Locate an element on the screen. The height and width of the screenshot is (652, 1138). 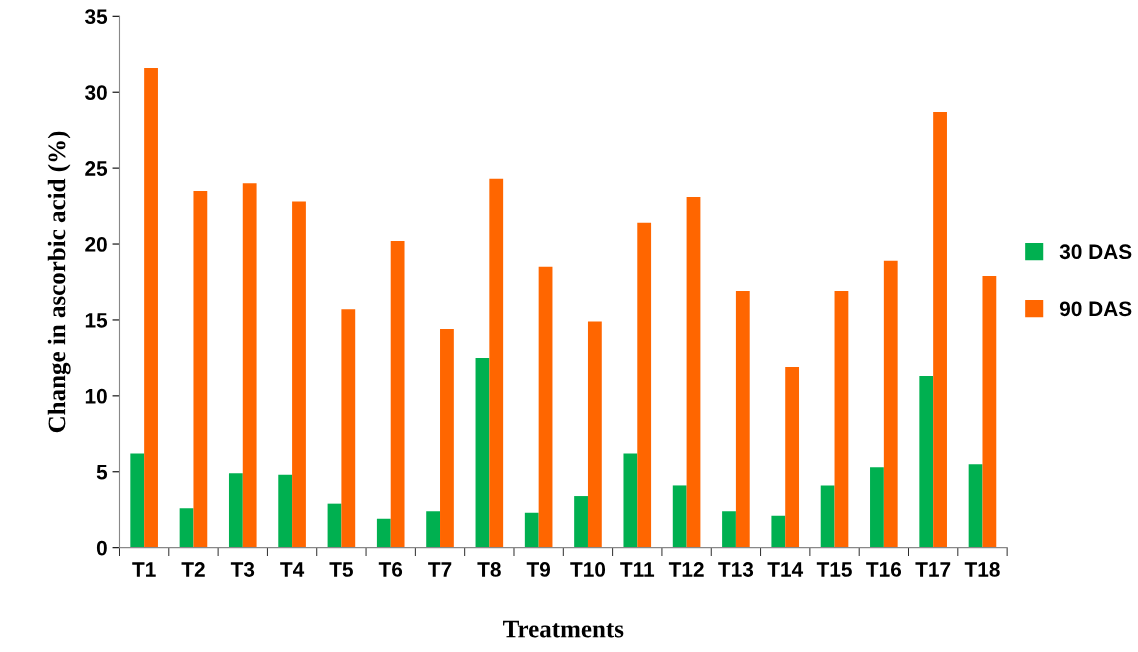
x-tick-label: T12 is located at coordinates (686, 569).